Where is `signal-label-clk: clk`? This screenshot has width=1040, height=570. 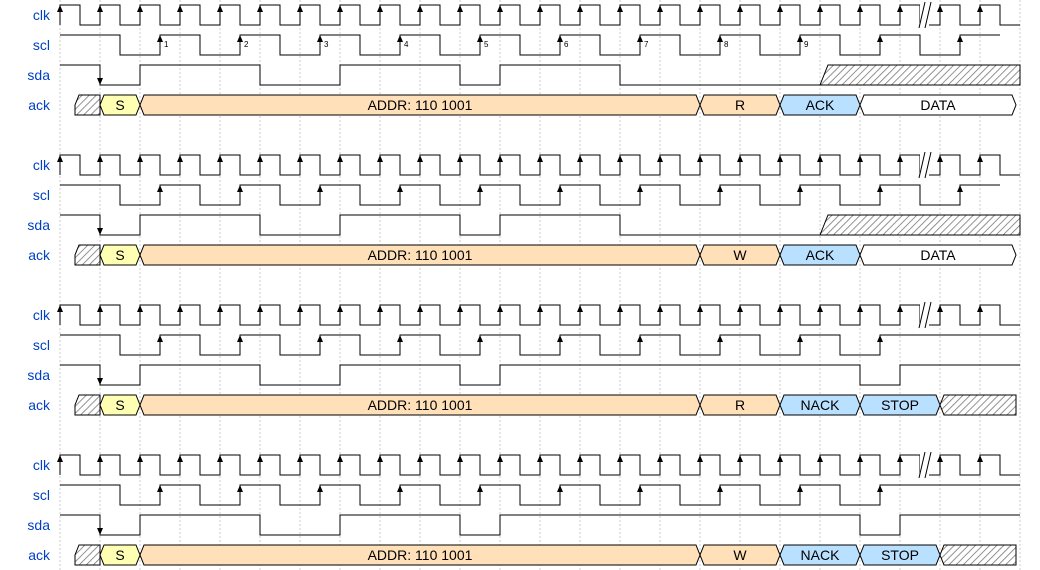 signal-label-clk: clk is located at coordinates (42, 15).